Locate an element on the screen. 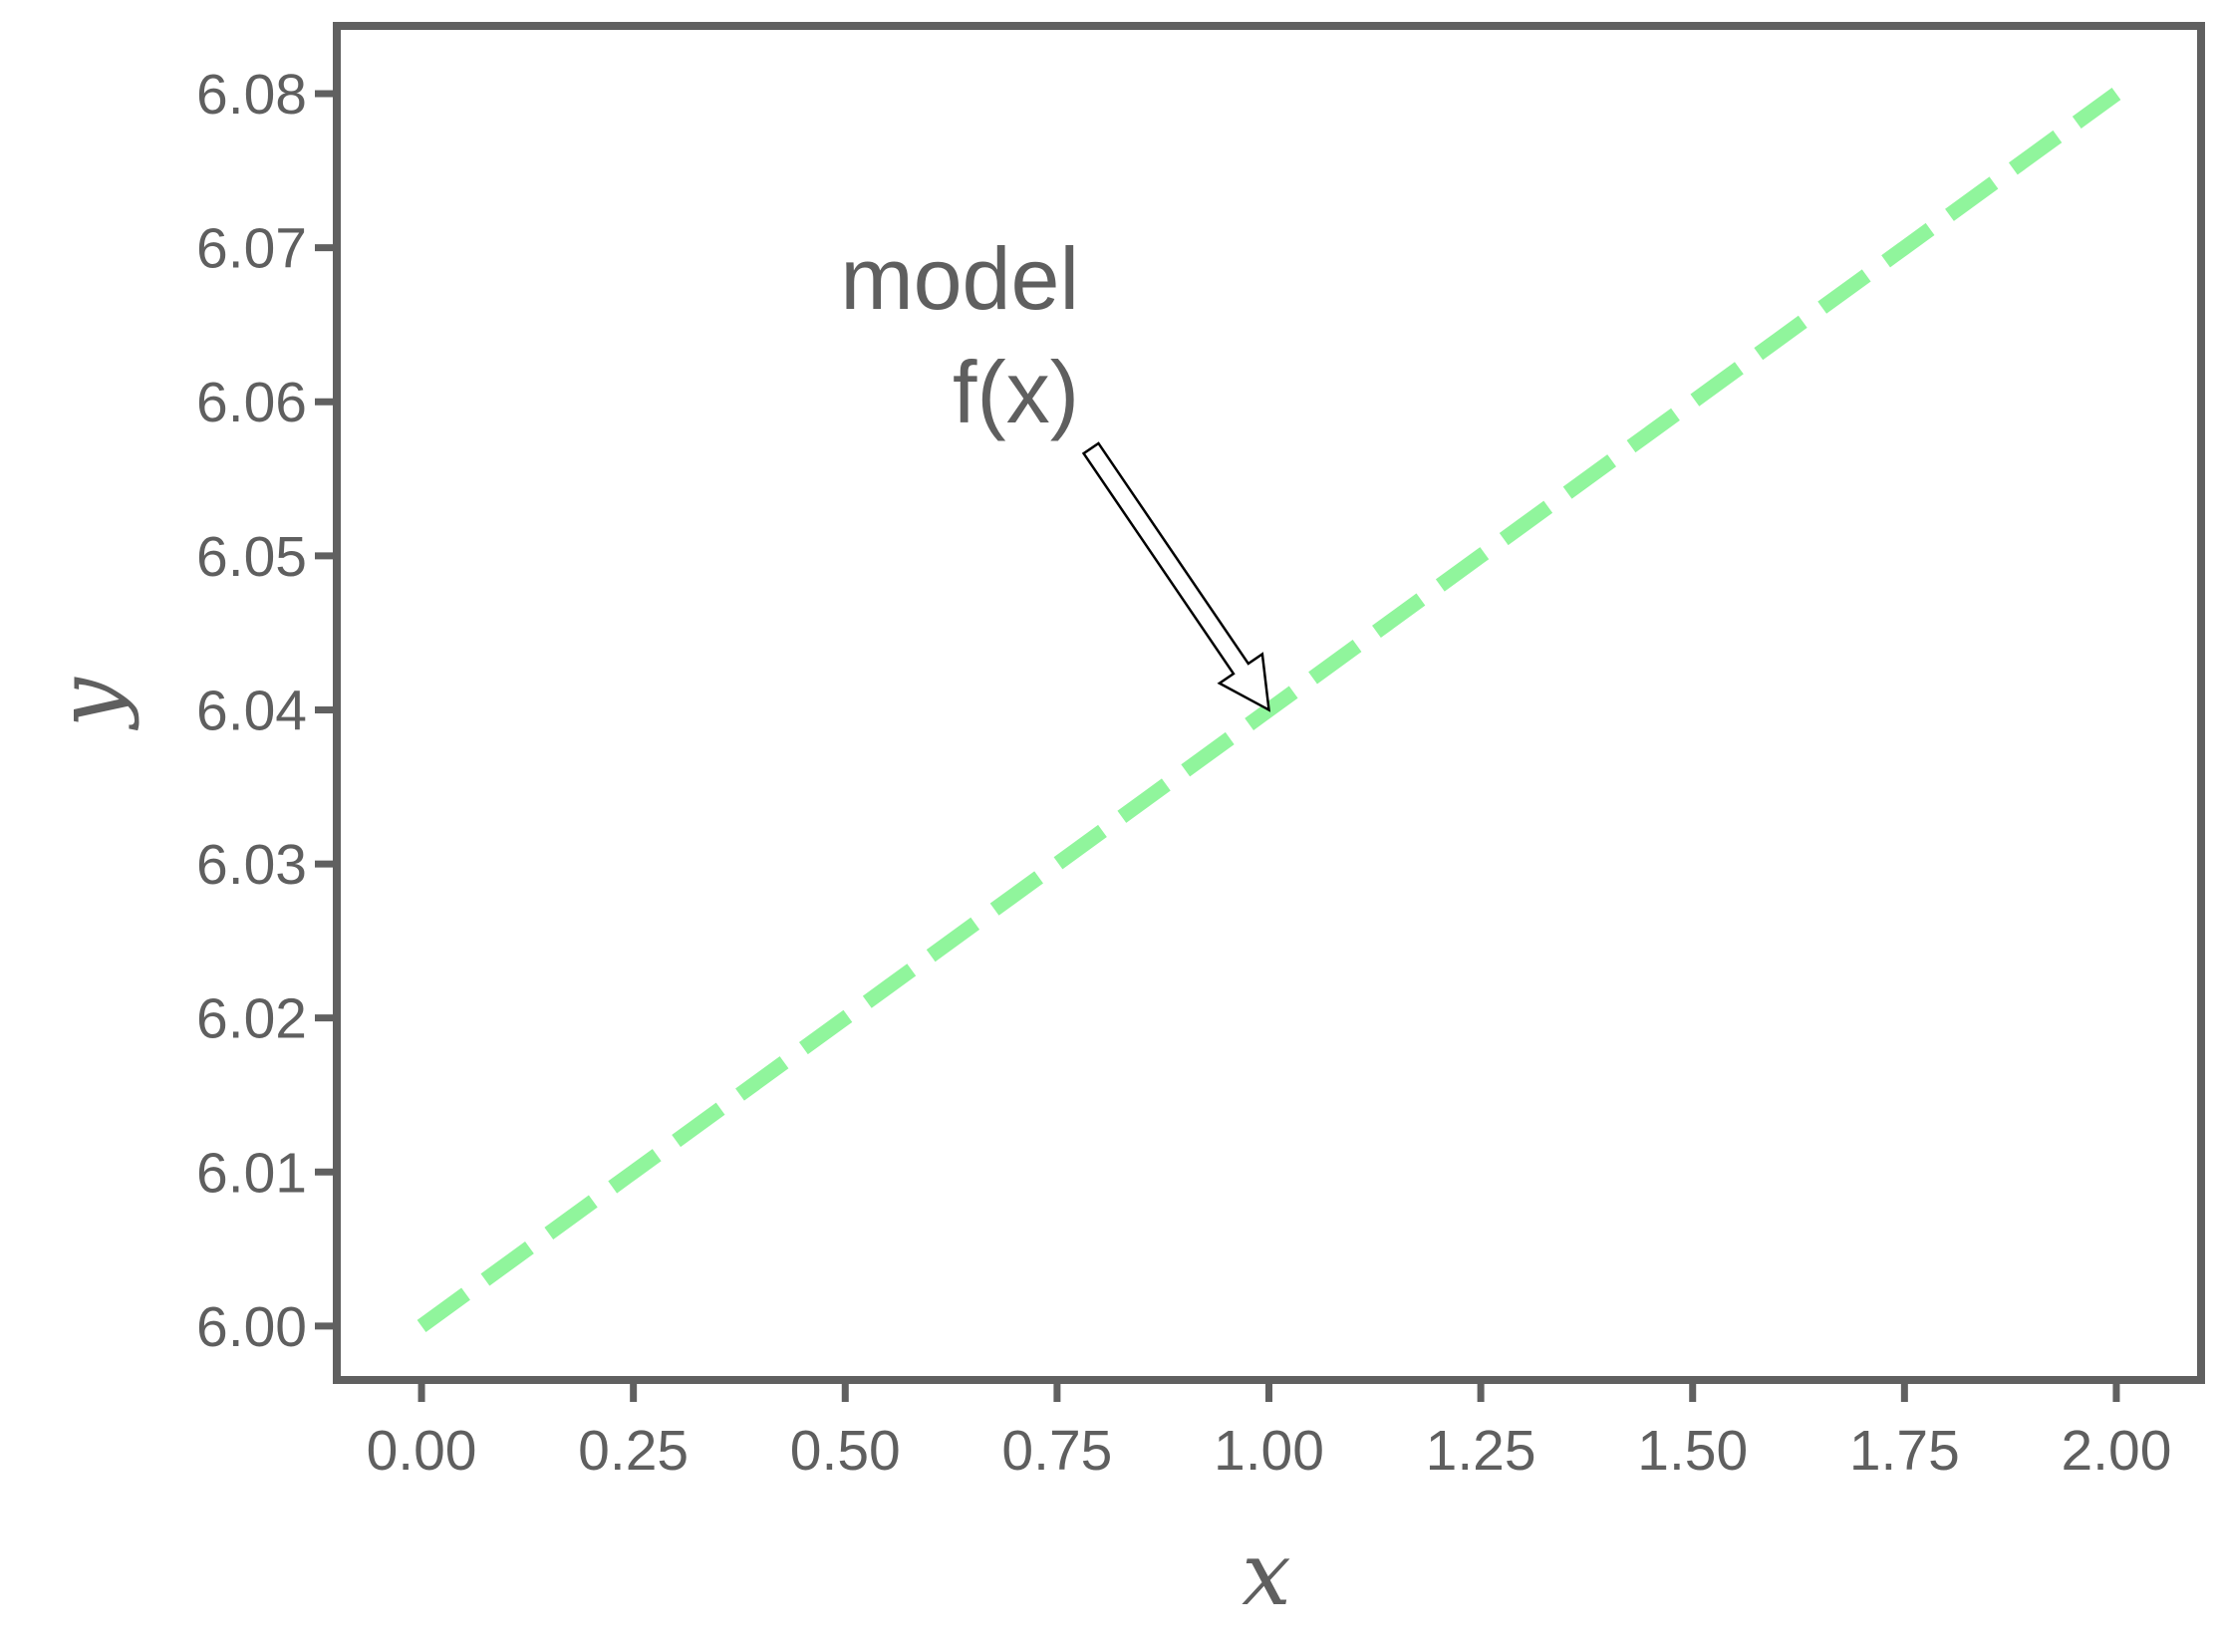 The width and height of the screenshot is (2219, 1652). x-tick-label: 0.50 is located at coordinates (845, 1451).